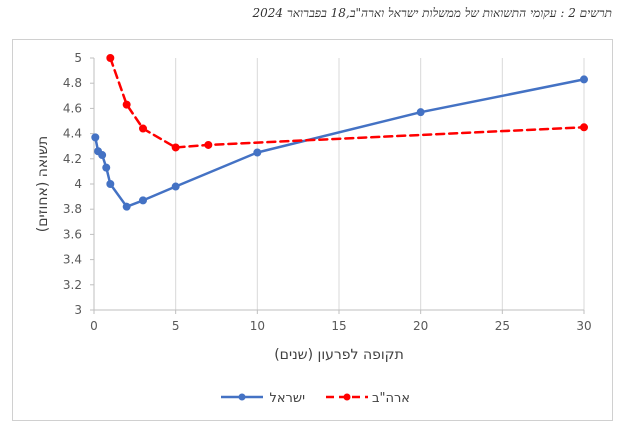  Describe the element at coordinates (72, 260) in the screenshot. I see `y-tick-label: 3.4` at that location.